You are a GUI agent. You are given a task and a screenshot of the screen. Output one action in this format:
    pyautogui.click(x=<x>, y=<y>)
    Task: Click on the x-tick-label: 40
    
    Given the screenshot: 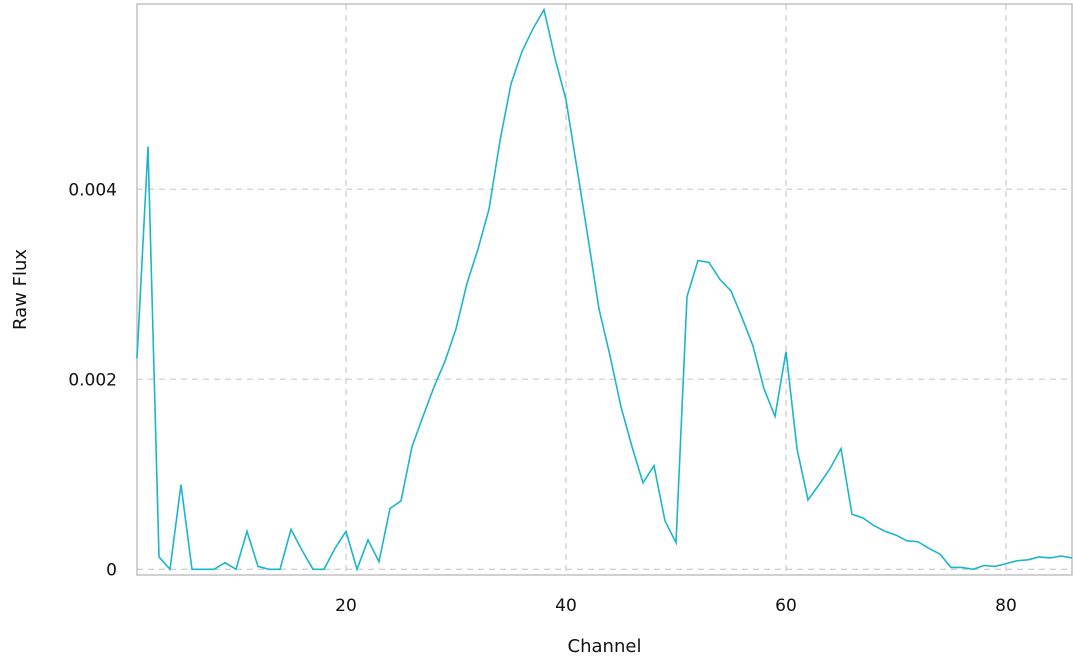 What is the action you would take?
    pyautogui.click(x=566, y=606)
    